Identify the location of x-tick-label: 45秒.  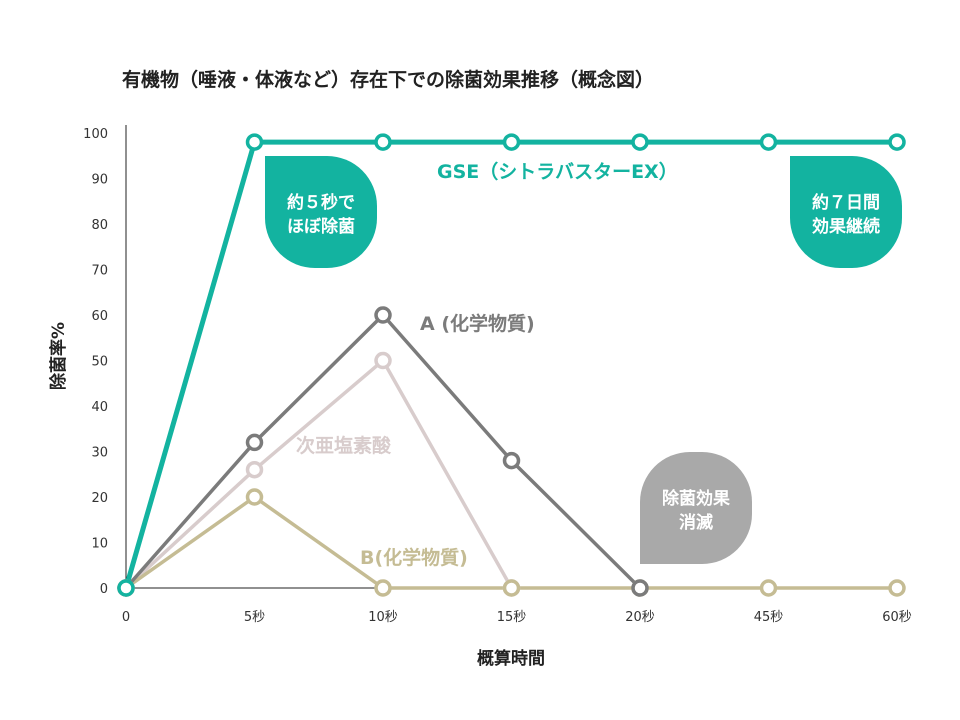
(769, 617).